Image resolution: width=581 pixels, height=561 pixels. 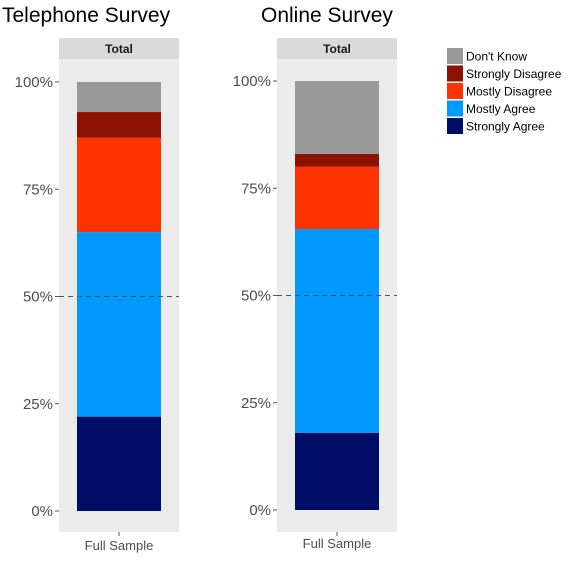 I want to click on legend-swatch-strongly-disagree, so click(x=455, y=73).